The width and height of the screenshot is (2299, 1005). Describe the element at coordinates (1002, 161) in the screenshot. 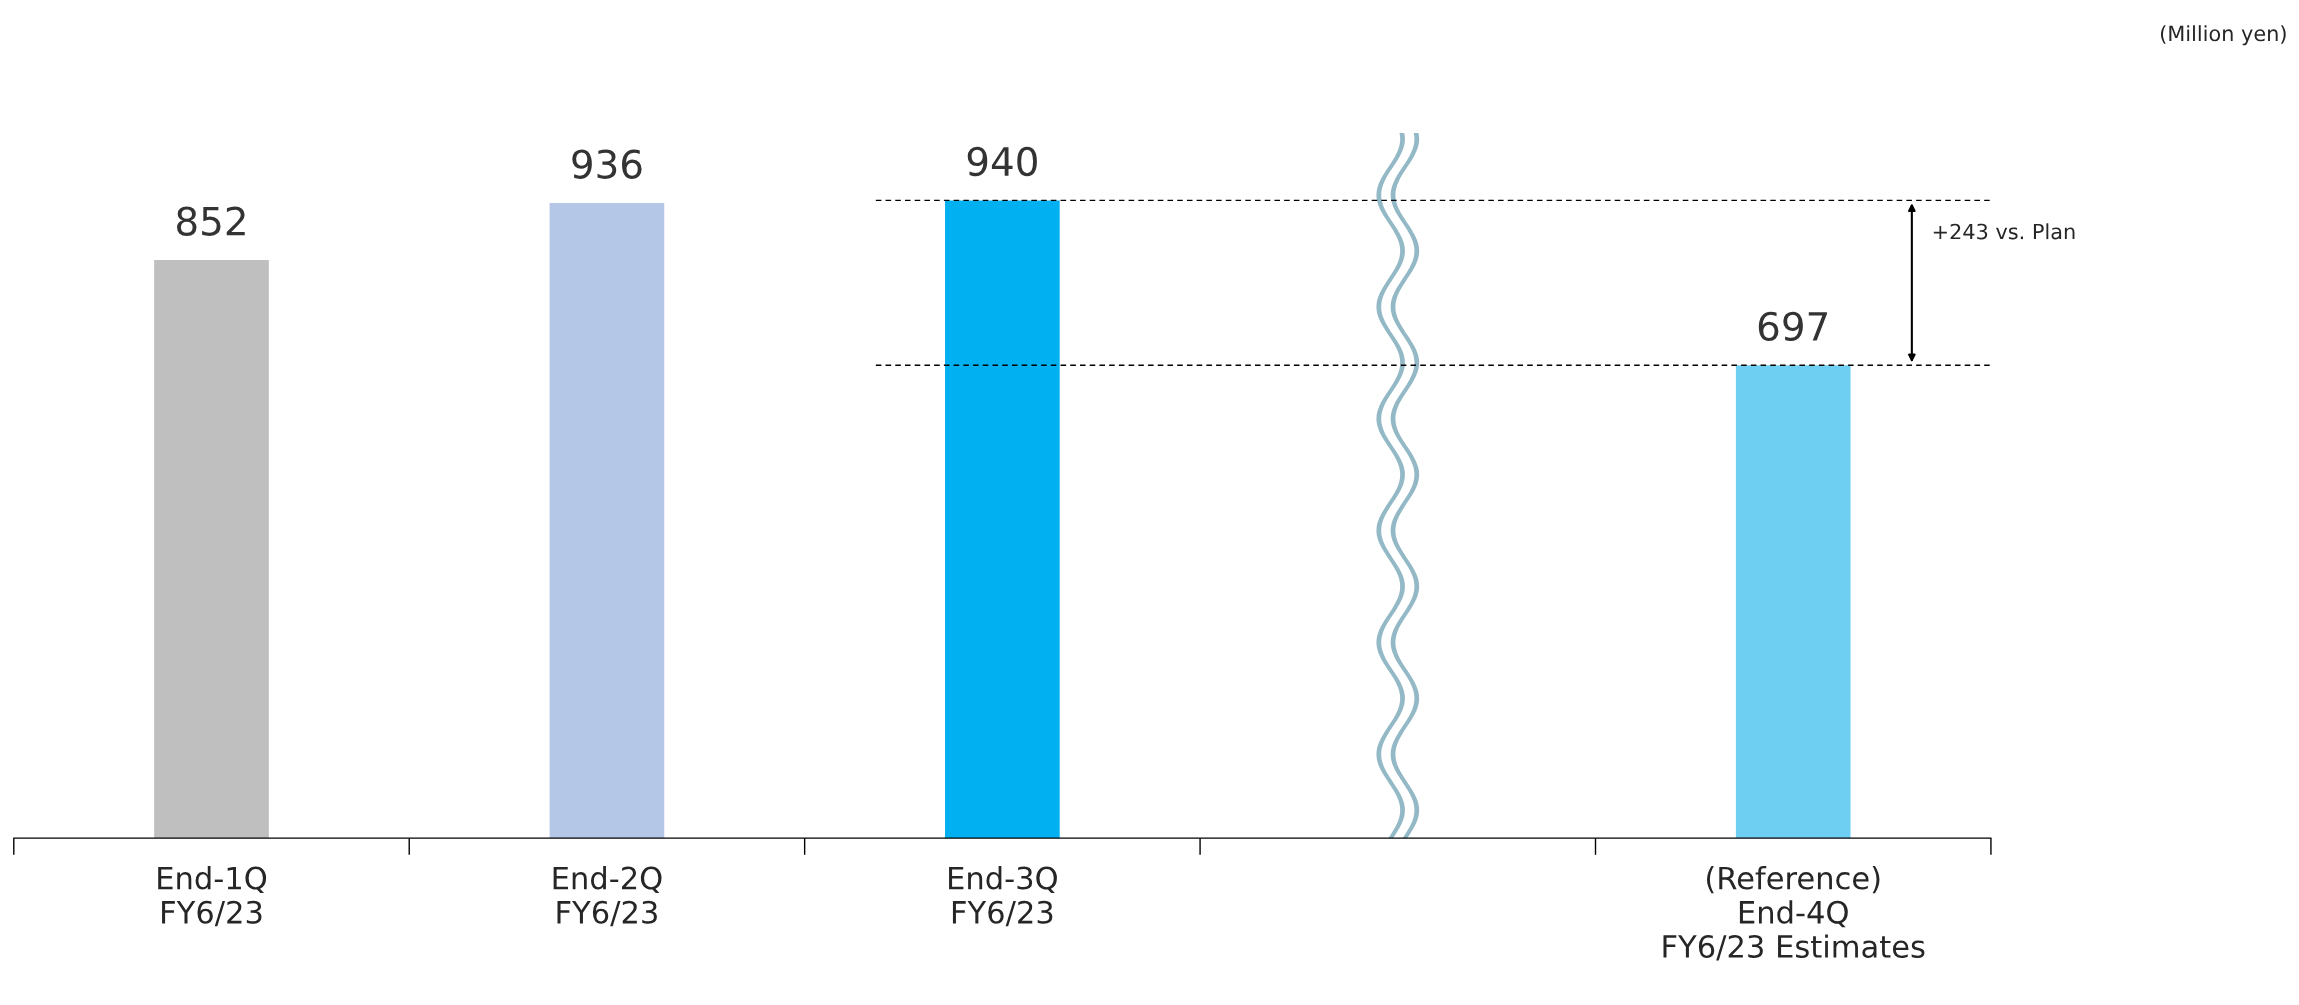

I see `data-label: 940` at that location.